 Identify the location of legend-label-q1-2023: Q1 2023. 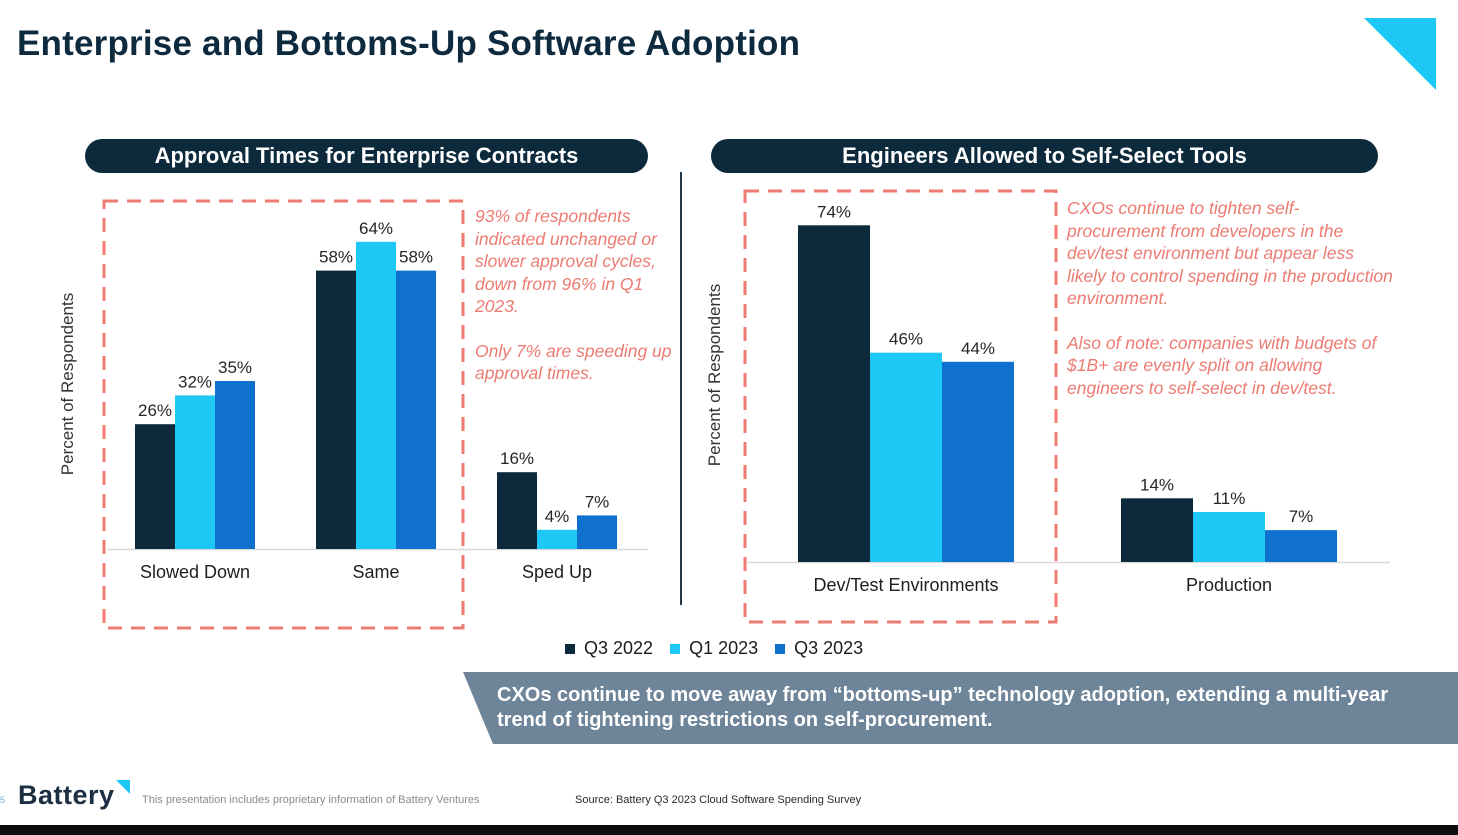
(724, 648).